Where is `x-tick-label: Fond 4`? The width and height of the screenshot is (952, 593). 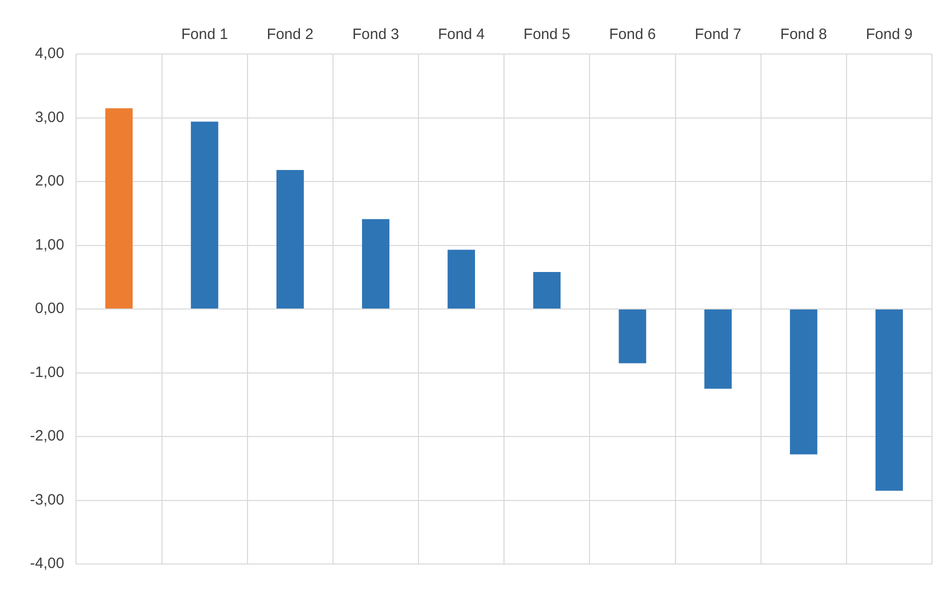 x-tick-label: Fond 4 is located at coordinates (461, 35).